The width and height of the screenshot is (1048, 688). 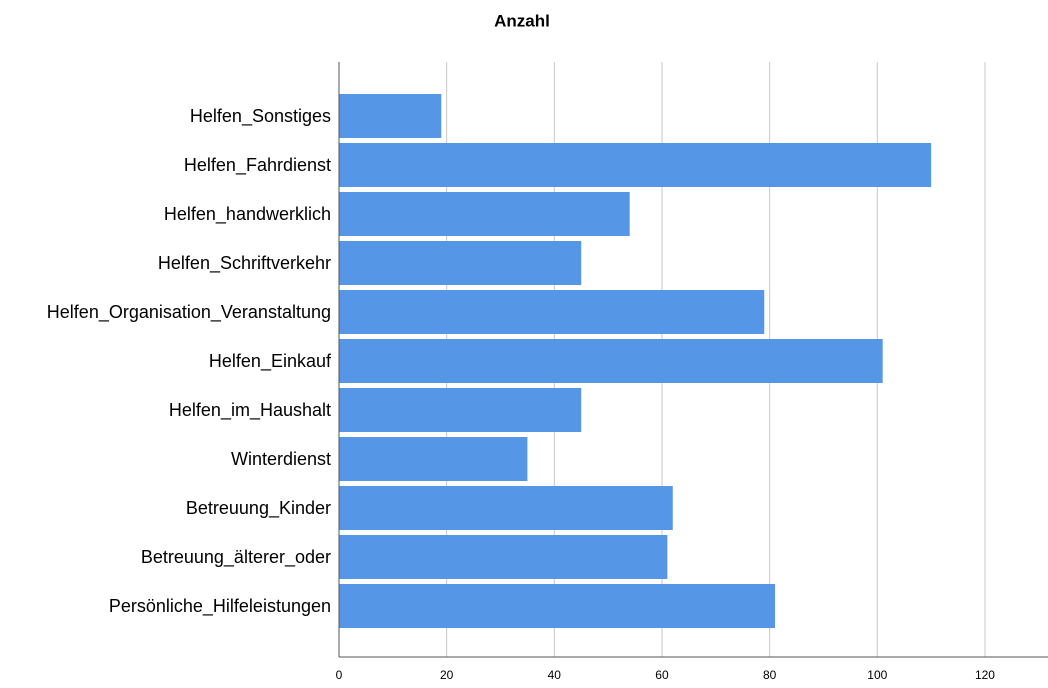 What do you see at coordinates (236, 557) in the screenshot?
I see `y-tick-label: Betreuung_älterer_oder` at bounding box center [236, 557].